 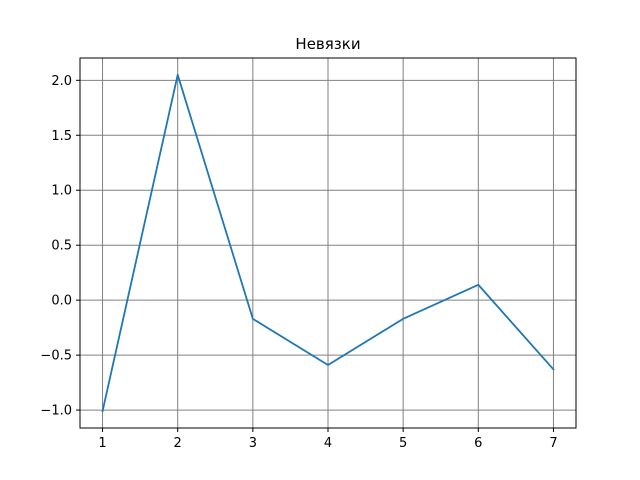 What do you see at coordinates (328, 443) in the screenshot?
I see `x-tick-label: 4` at bounding box center [328, 443].